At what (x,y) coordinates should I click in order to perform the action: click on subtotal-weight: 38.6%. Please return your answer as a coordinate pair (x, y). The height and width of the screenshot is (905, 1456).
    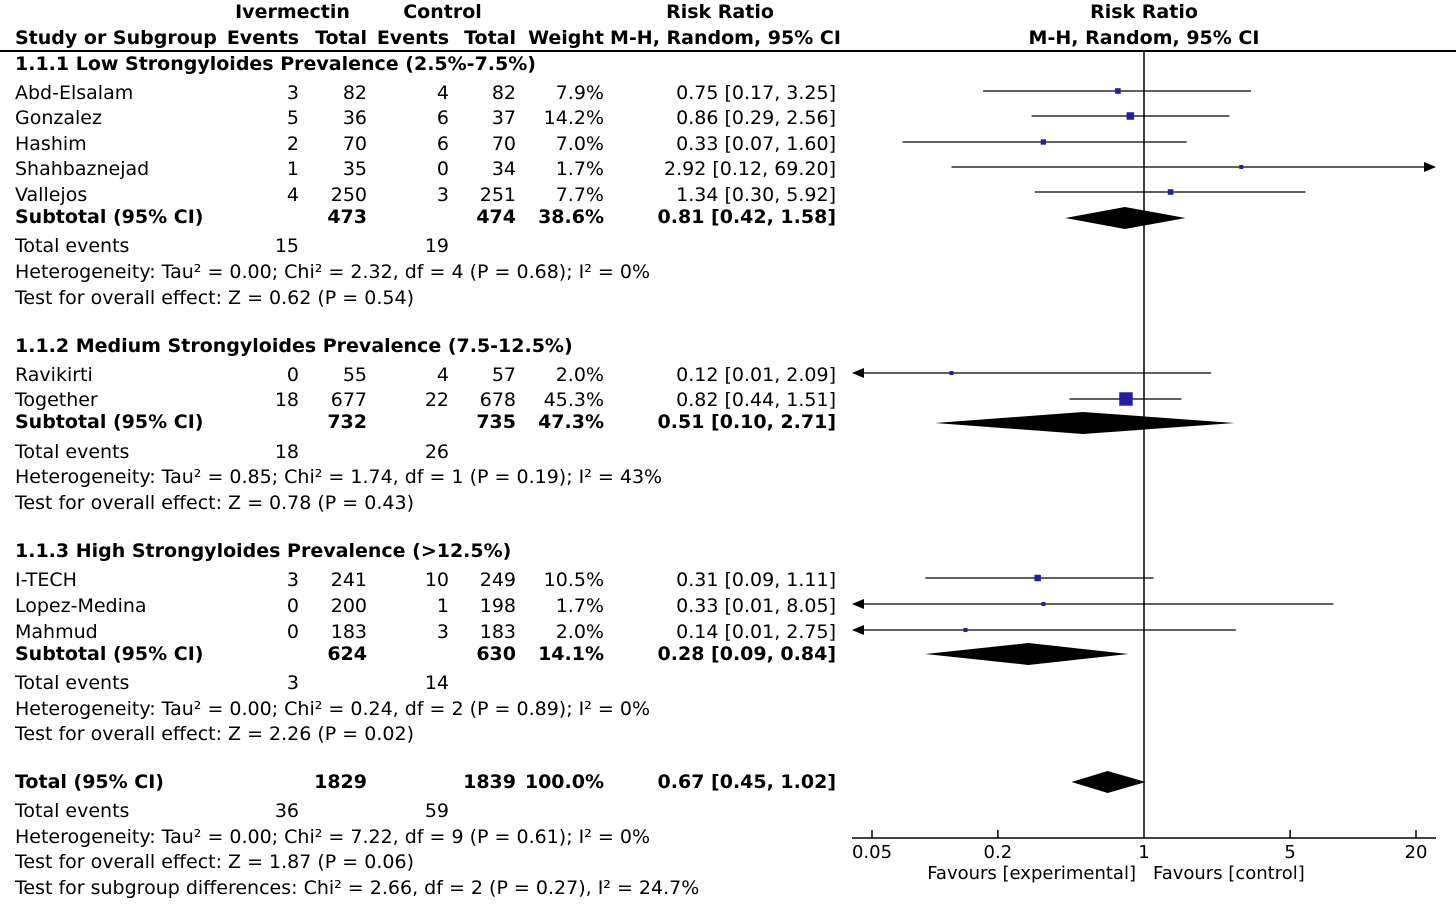
    Looking at the image, I should click on (571, 217).